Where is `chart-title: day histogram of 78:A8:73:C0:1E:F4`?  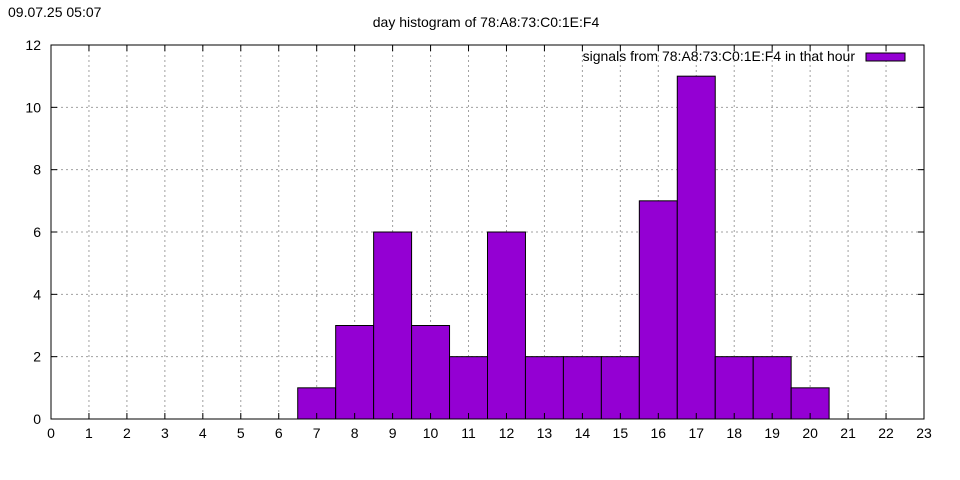 chart-title: day histogram of 78:A8:73:C0:1E:F4 is located at coordinates (486, 22).